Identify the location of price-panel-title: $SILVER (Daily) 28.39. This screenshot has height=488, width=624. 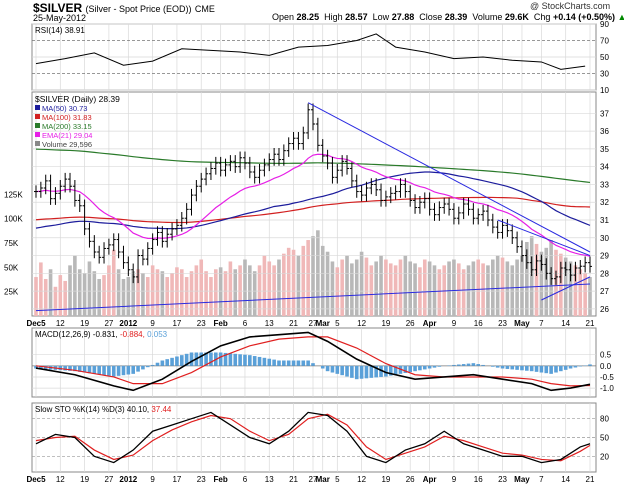
(77, 99).